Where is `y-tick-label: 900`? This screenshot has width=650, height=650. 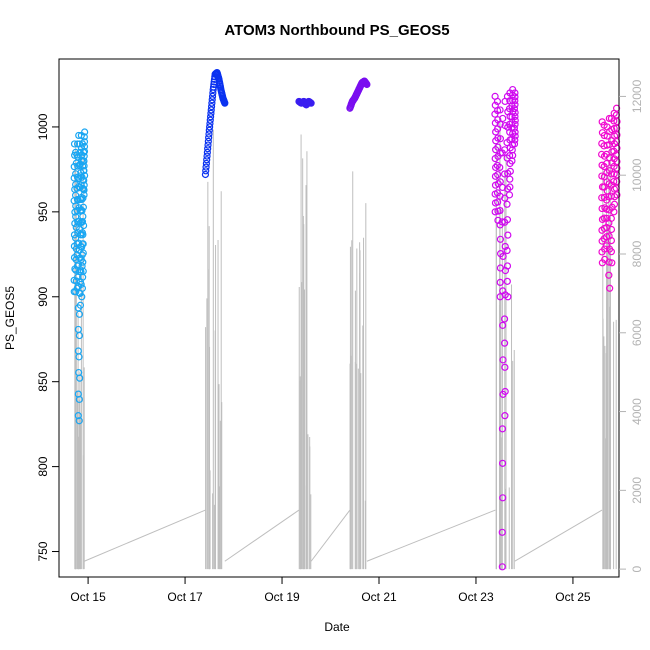 y-tick-label: 900 is located at coordinates (43, 296).